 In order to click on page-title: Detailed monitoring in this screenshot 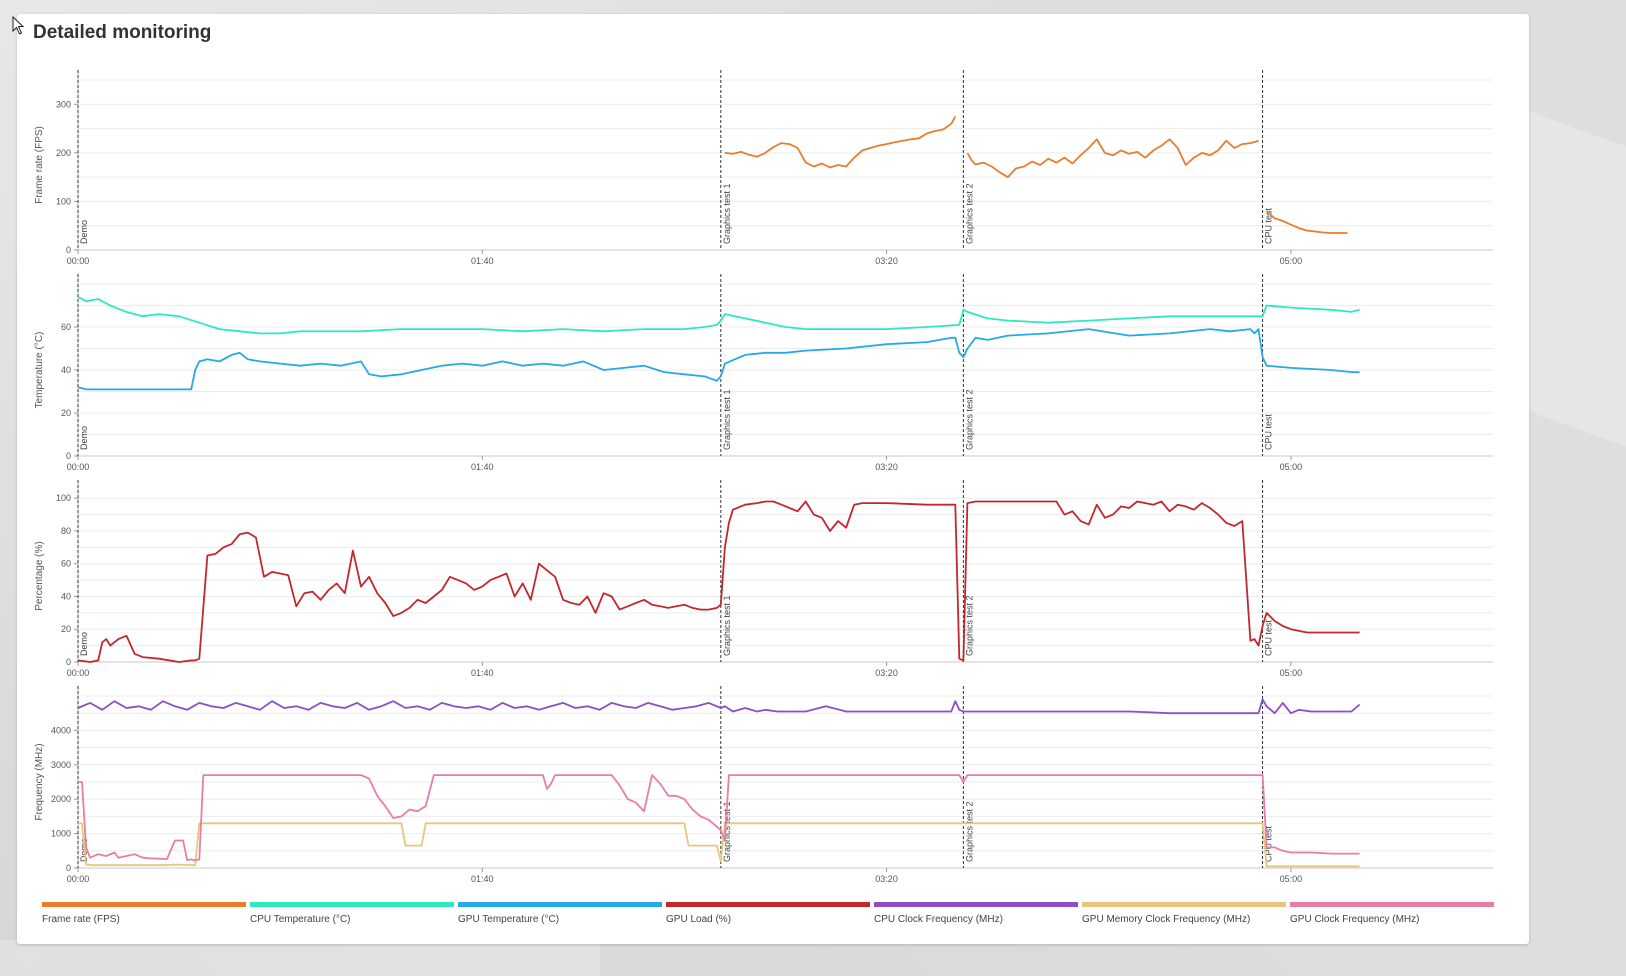, I will do `click(122, 32)`.